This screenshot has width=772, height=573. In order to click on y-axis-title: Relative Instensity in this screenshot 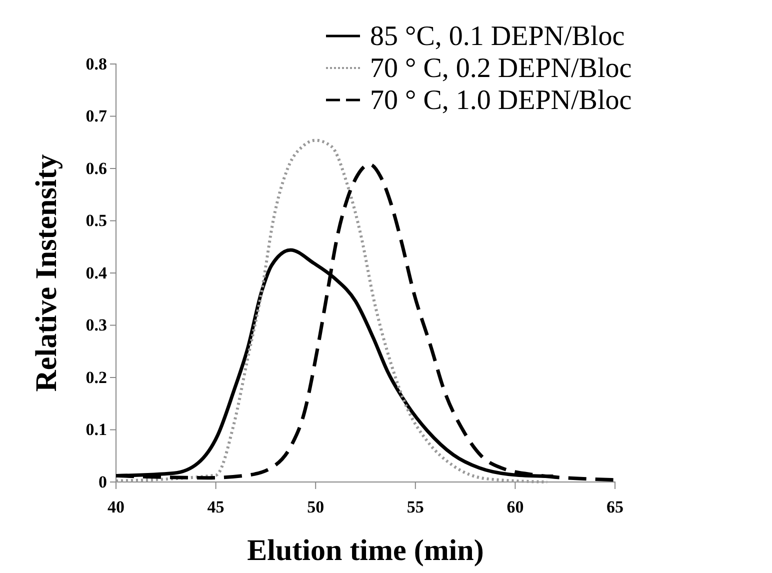, I will do `click(46, 273)`.